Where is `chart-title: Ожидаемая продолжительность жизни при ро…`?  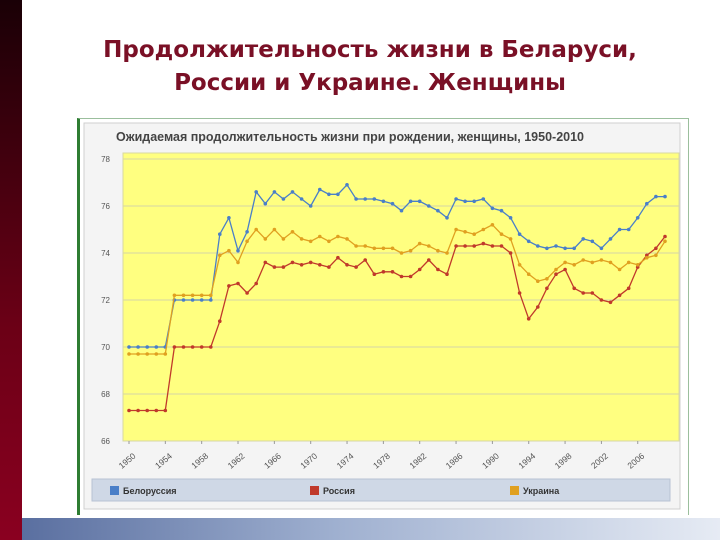
chart-title: Ожидаемая продолжительность жизни при ро… is located at coordinates (350, 137).